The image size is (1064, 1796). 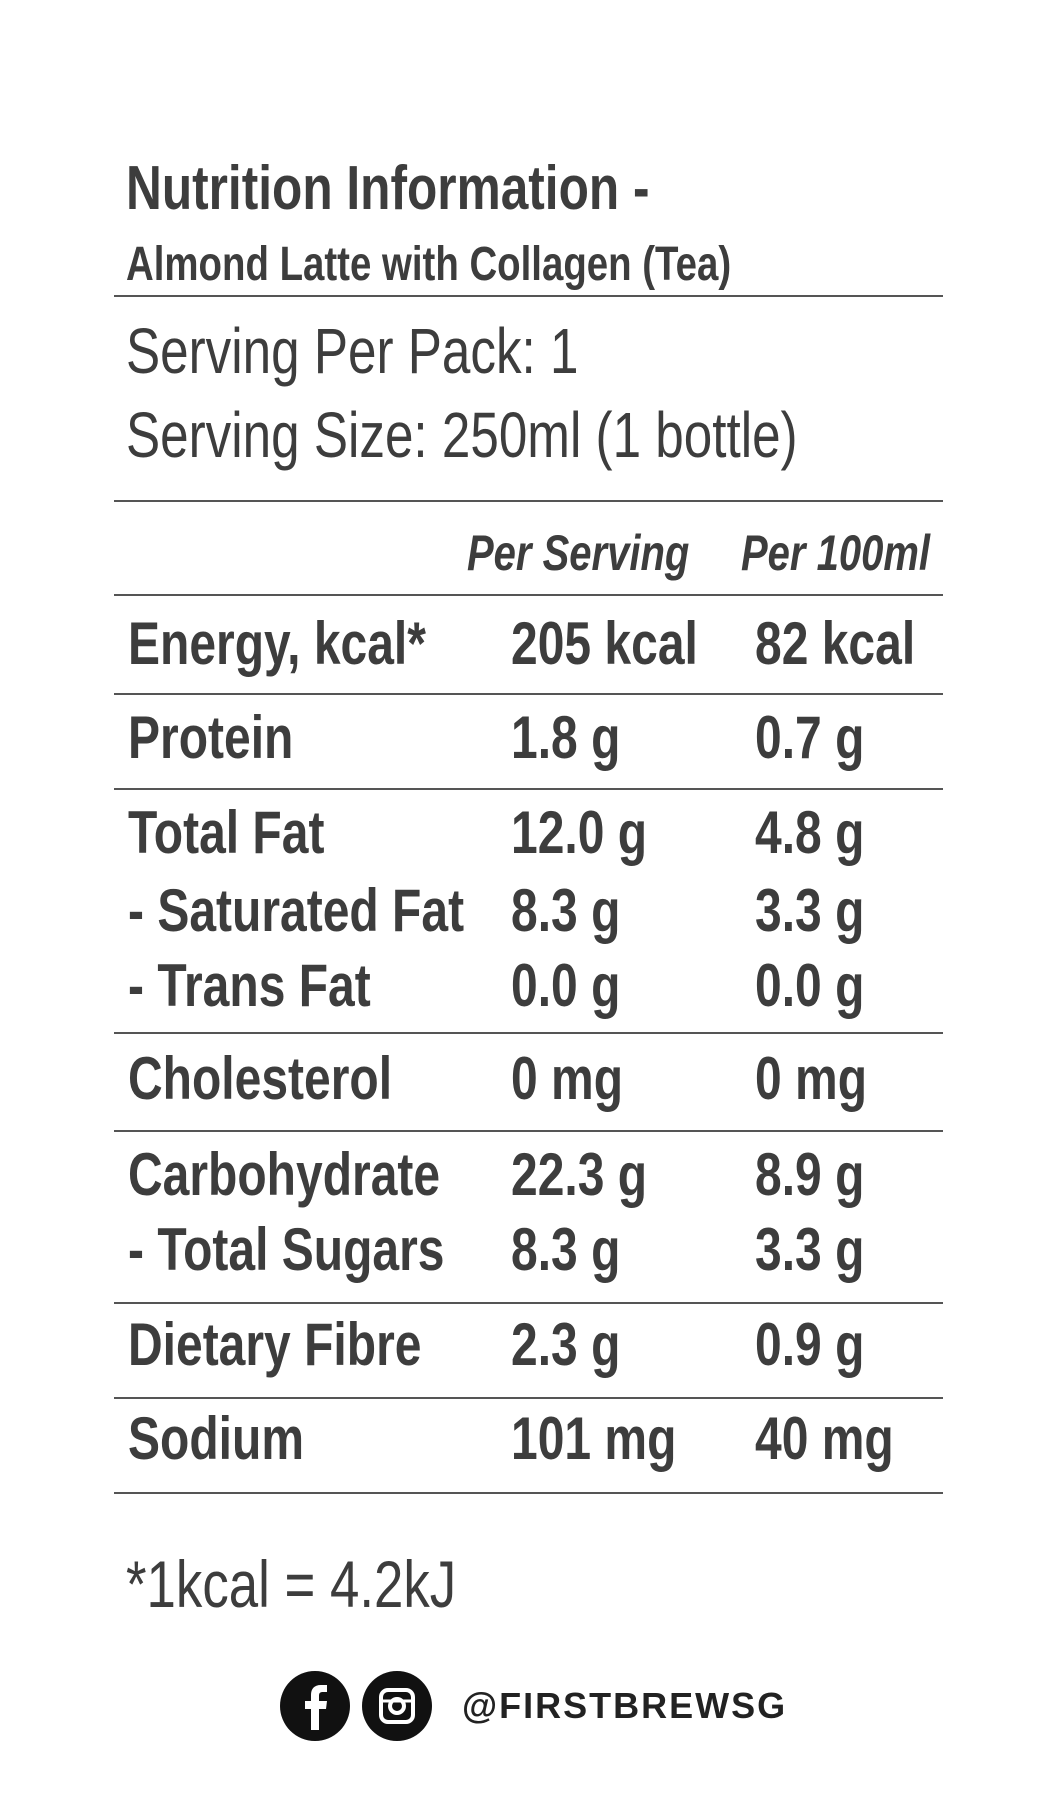 I want to click on subtitle: Almond Latte with Collagen (Tea), so click(x=429, y=264).